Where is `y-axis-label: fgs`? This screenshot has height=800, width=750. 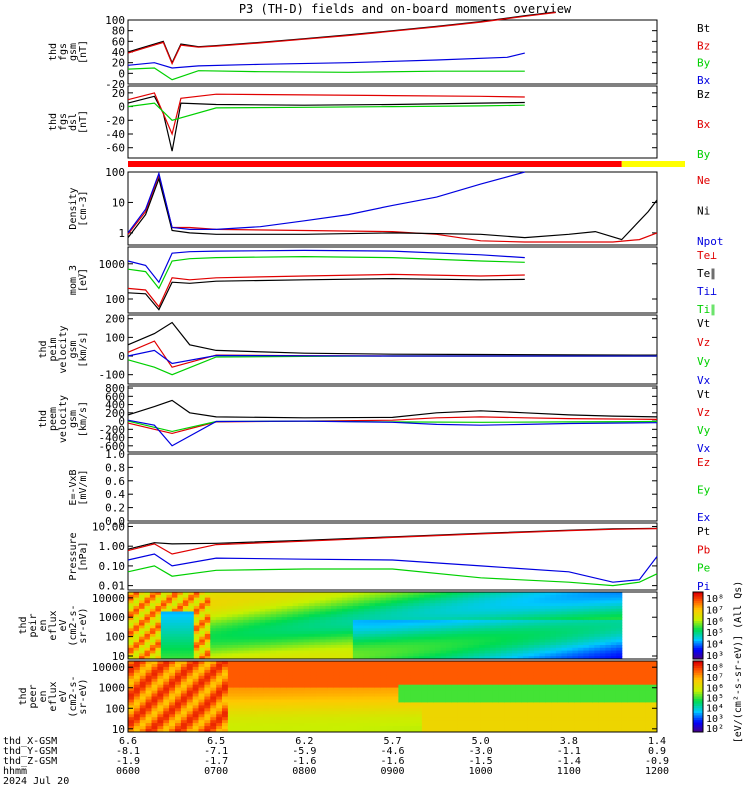
y-axis-label: fgs is located at coordinates (63, 122).